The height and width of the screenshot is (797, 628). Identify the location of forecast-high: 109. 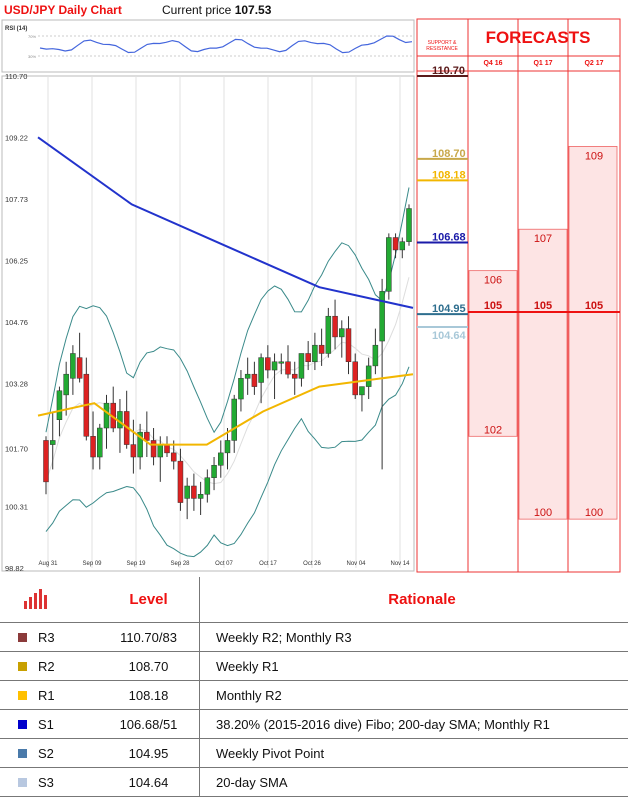
(594, 156).